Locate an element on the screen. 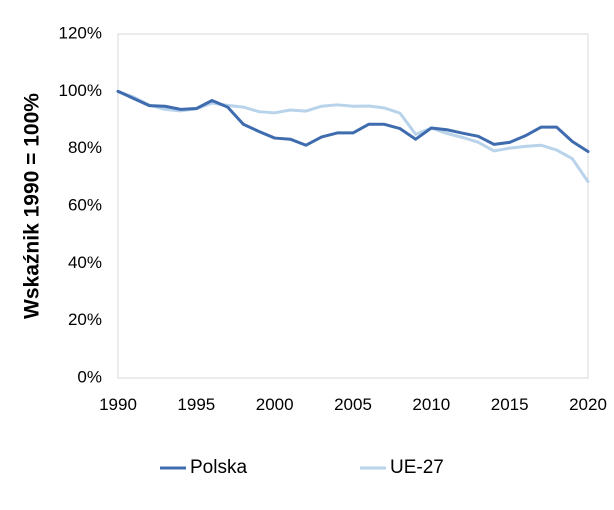 This screenshot has height=510, width=614. y-tick-label: 100% is located at coordinates (80, 90).